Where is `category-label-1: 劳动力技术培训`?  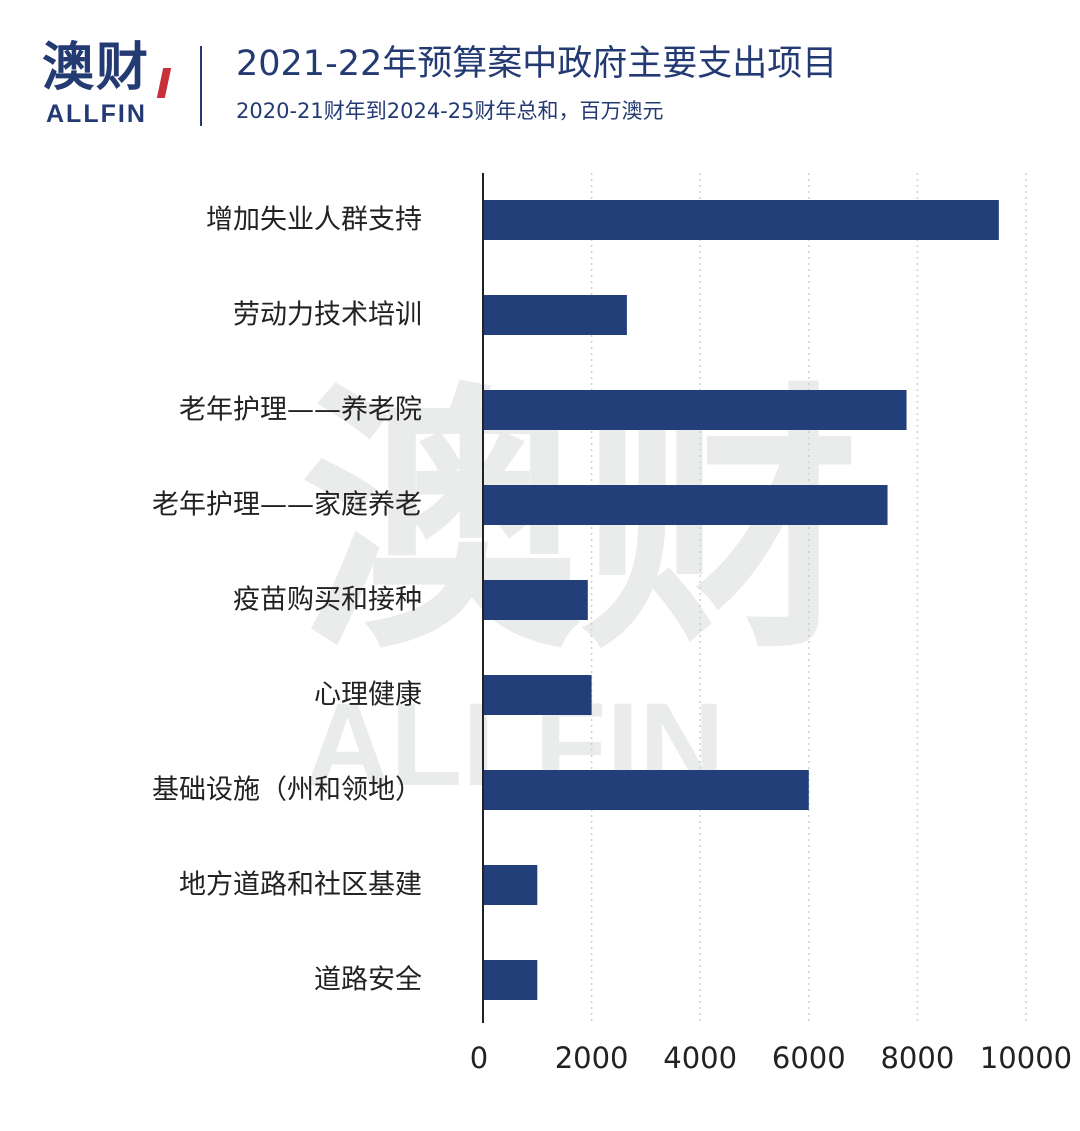 category-label-1: 劳动力技术培训 is located at coordinates (327, 315).